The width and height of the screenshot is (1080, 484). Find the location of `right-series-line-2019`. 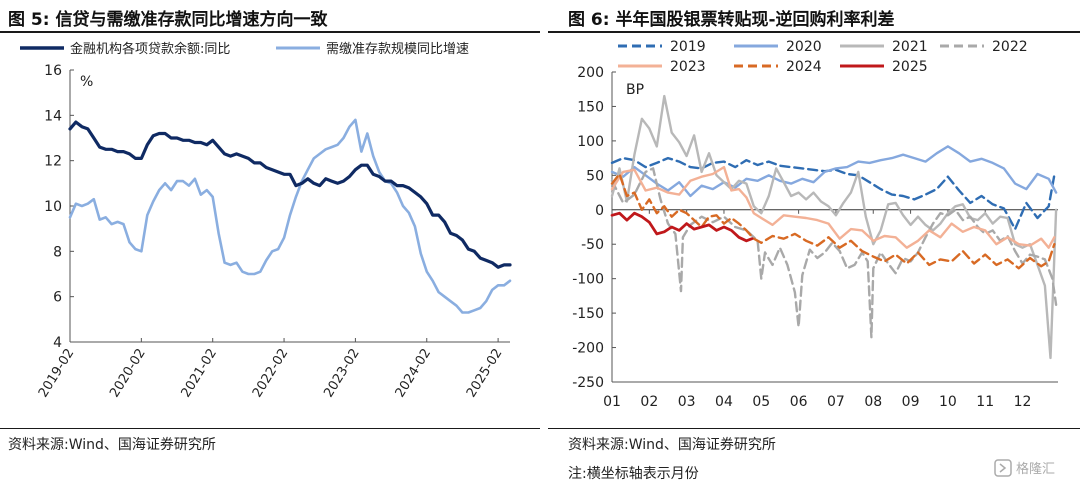

right-series-line-2019 is located at coordinates (833, 193).